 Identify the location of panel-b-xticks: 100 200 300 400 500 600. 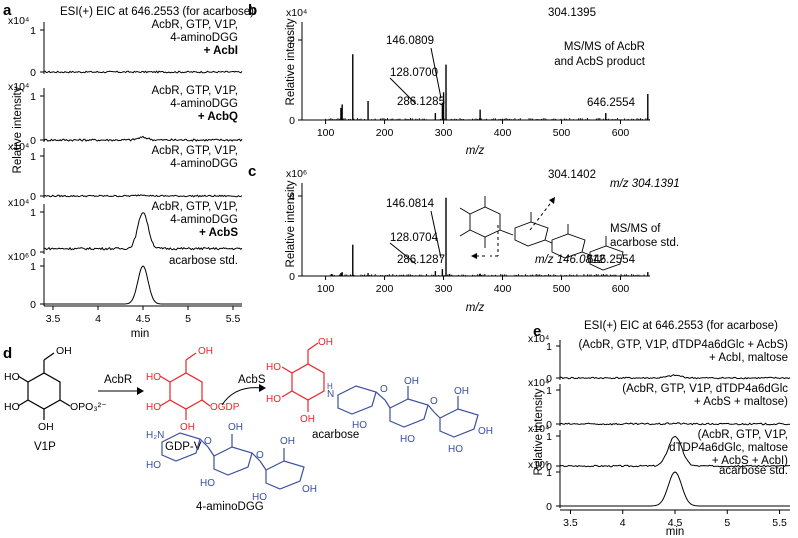
(473, 129).